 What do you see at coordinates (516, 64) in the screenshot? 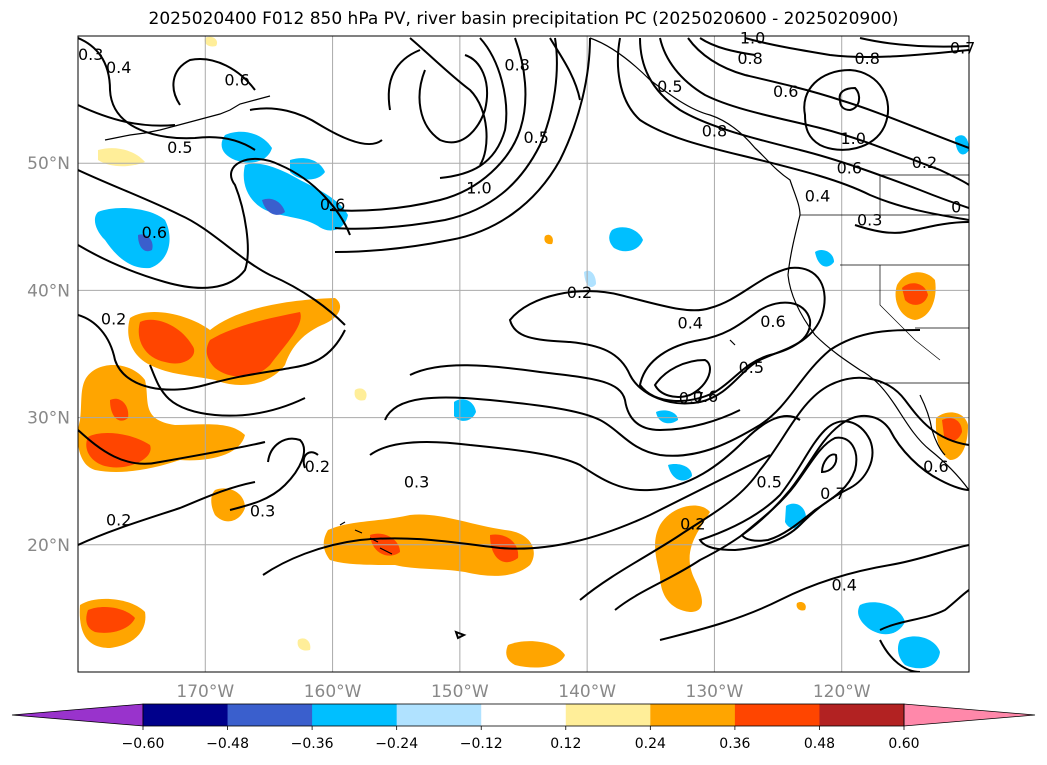
I see `contour-label-6: 0.8` at bounding box center [516, 64].